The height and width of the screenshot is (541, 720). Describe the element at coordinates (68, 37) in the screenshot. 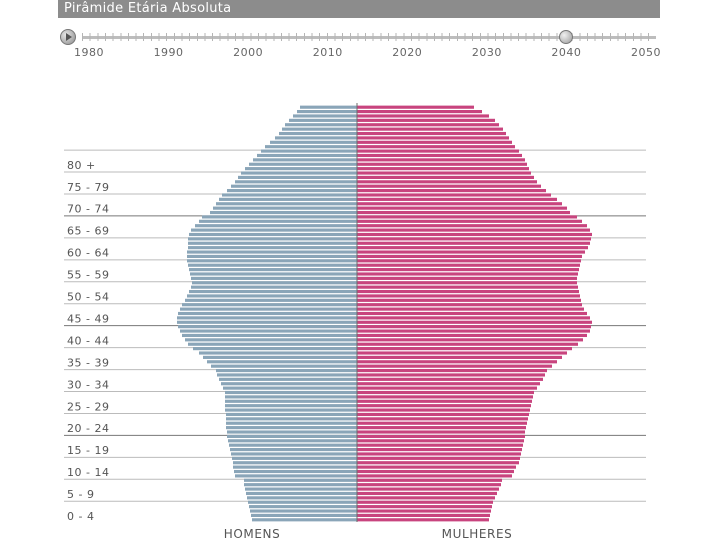

I see `play-button` at that location.